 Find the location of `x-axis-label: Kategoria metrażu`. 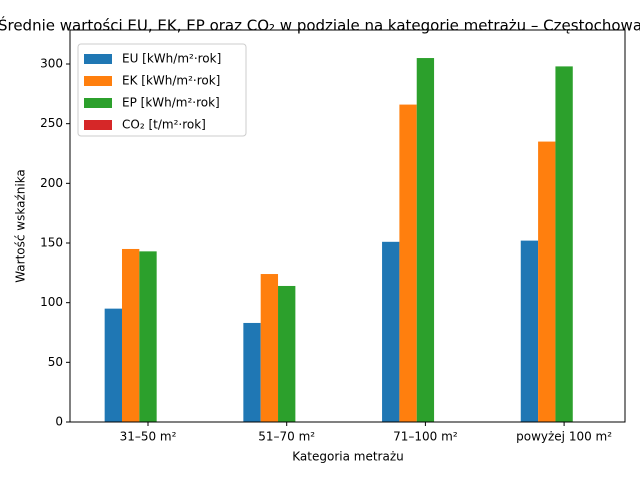

x-axis-label: Kategoria metrażu is located at coordinates (347, 457).